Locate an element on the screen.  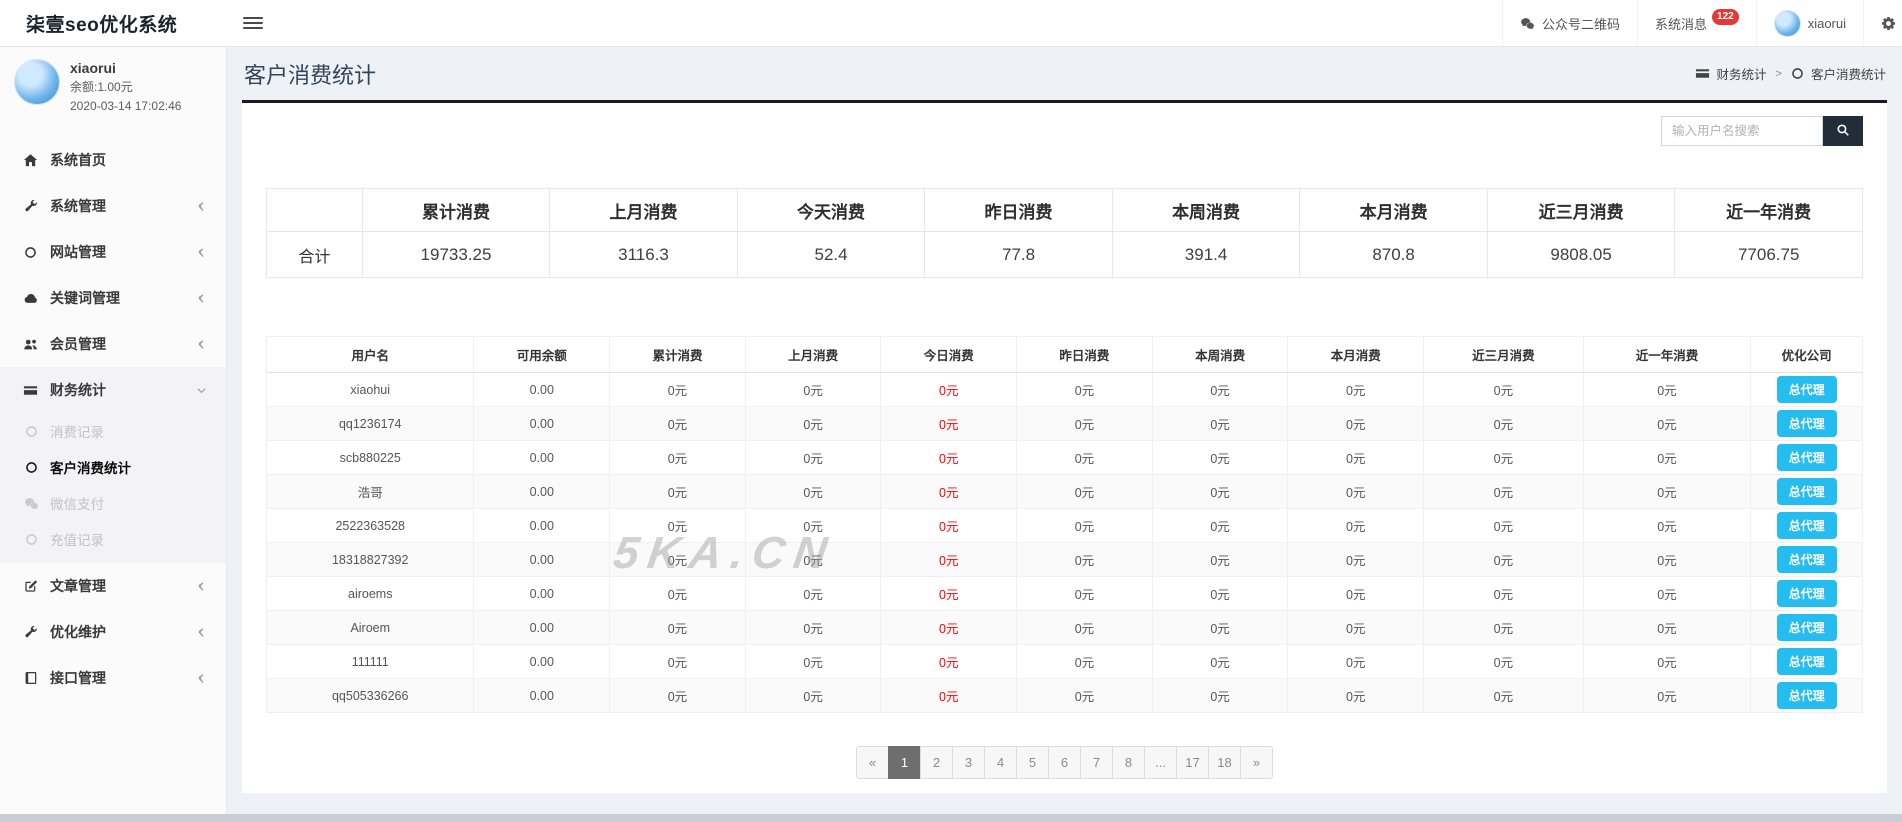
sidebar-item: 文章管理 is located at coordinates (113, 586).